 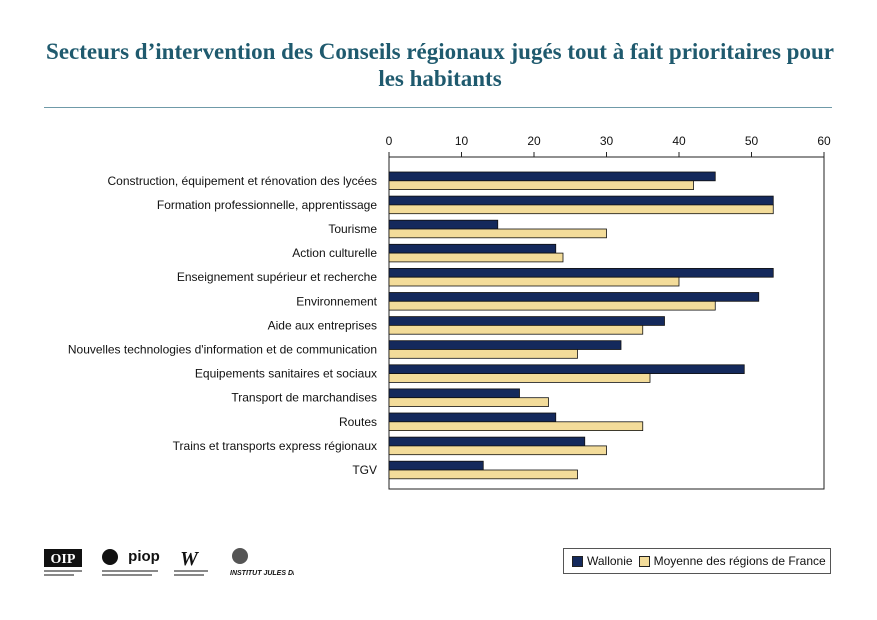 I want to click on x-tick-label: 20, so click(x=534, y=141).